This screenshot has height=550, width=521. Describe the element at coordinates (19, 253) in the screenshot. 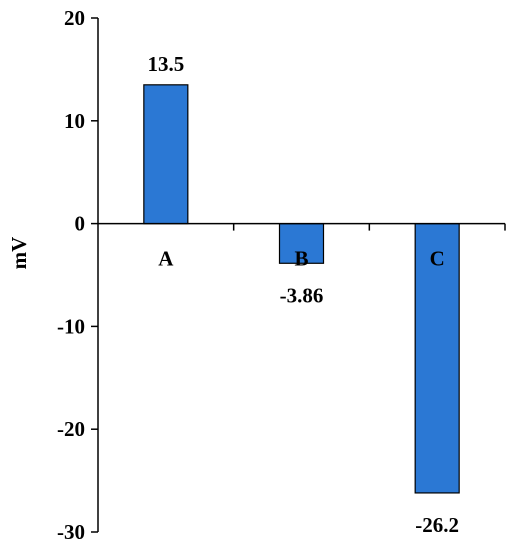

I see `y-axis-title: mV` at that location.